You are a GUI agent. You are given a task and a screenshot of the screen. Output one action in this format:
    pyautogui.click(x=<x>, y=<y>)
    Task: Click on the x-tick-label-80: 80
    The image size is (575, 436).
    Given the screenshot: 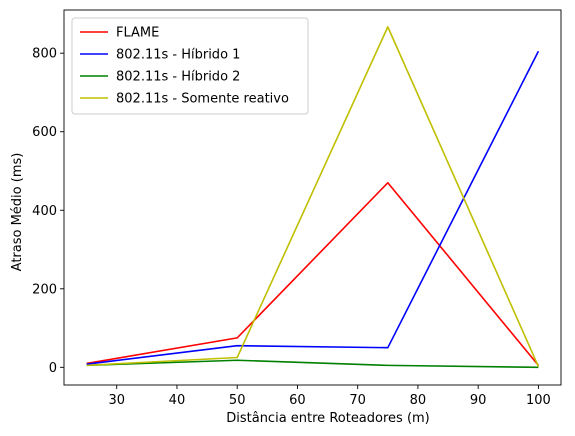 What is the action you would take?
    pyautogui.click(x=418, y=400)
    